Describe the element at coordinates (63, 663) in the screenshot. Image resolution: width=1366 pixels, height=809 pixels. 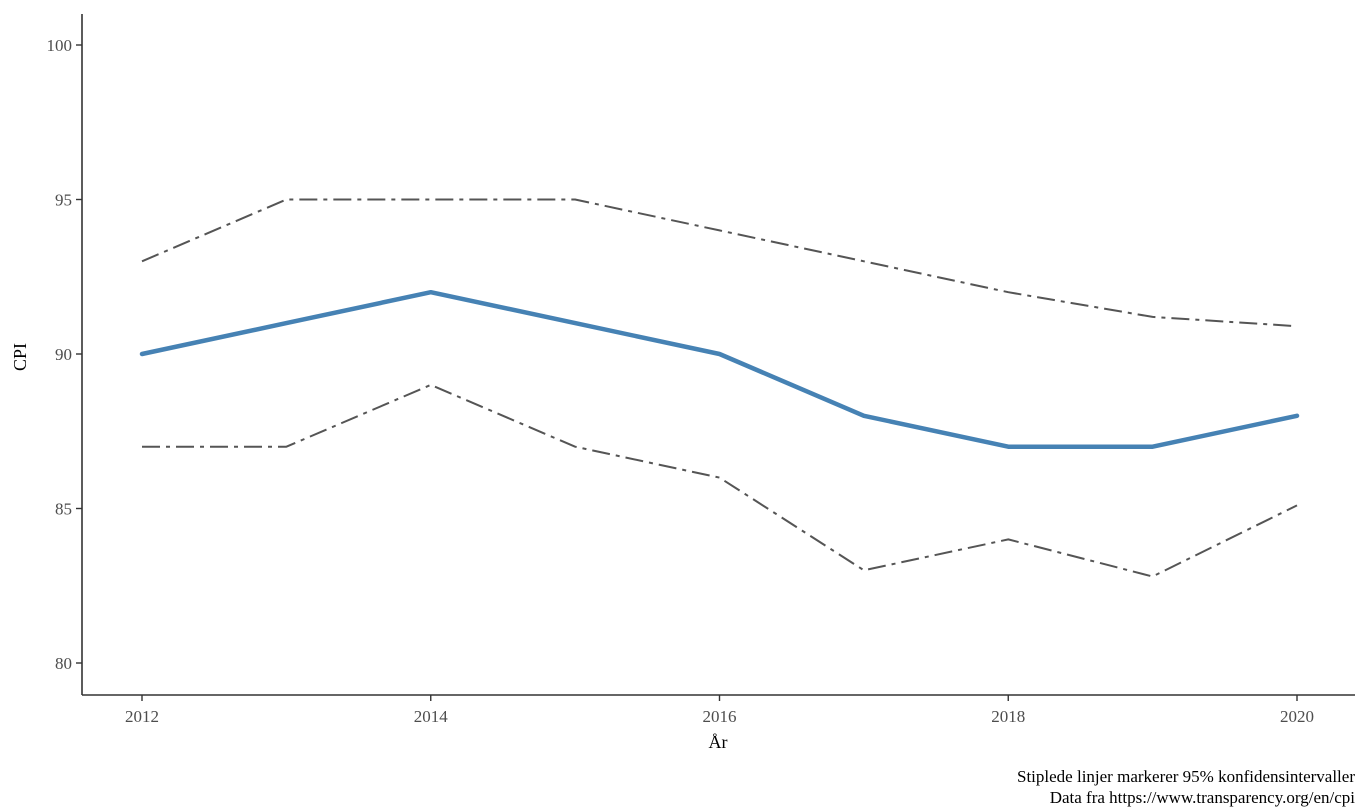
I see `y-tick-label: 80` at that location.